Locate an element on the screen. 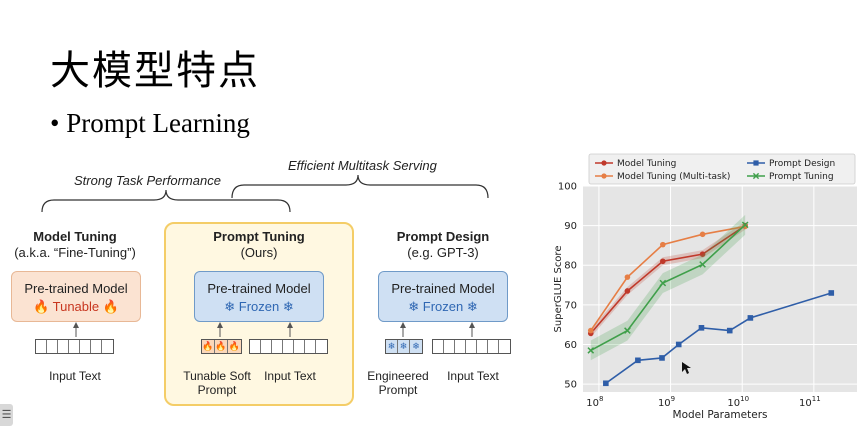 This screenshot has width=862, height=436. legend-label: Model Tuning is located at coordinates (646, 164).